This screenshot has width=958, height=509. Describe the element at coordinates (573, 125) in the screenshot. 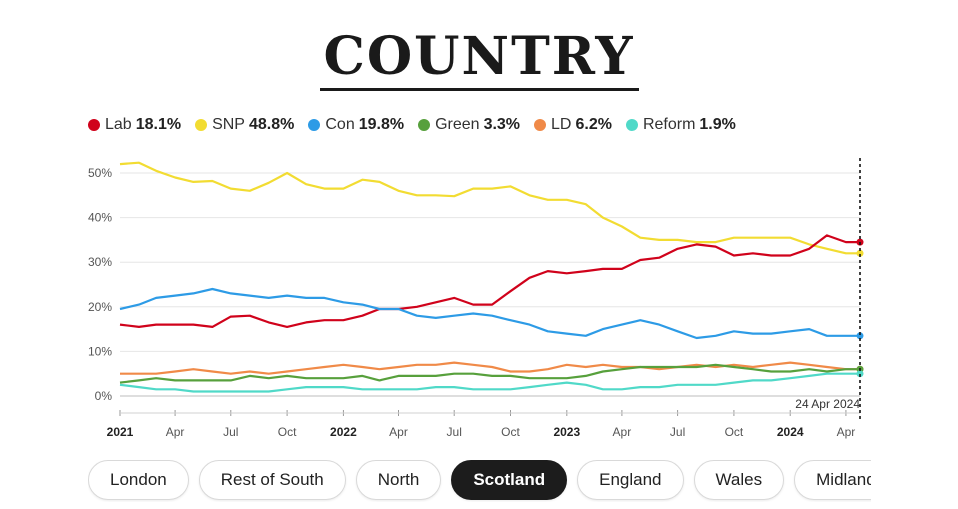

I see `legend-item-ld: LD 6.2%` at that location.